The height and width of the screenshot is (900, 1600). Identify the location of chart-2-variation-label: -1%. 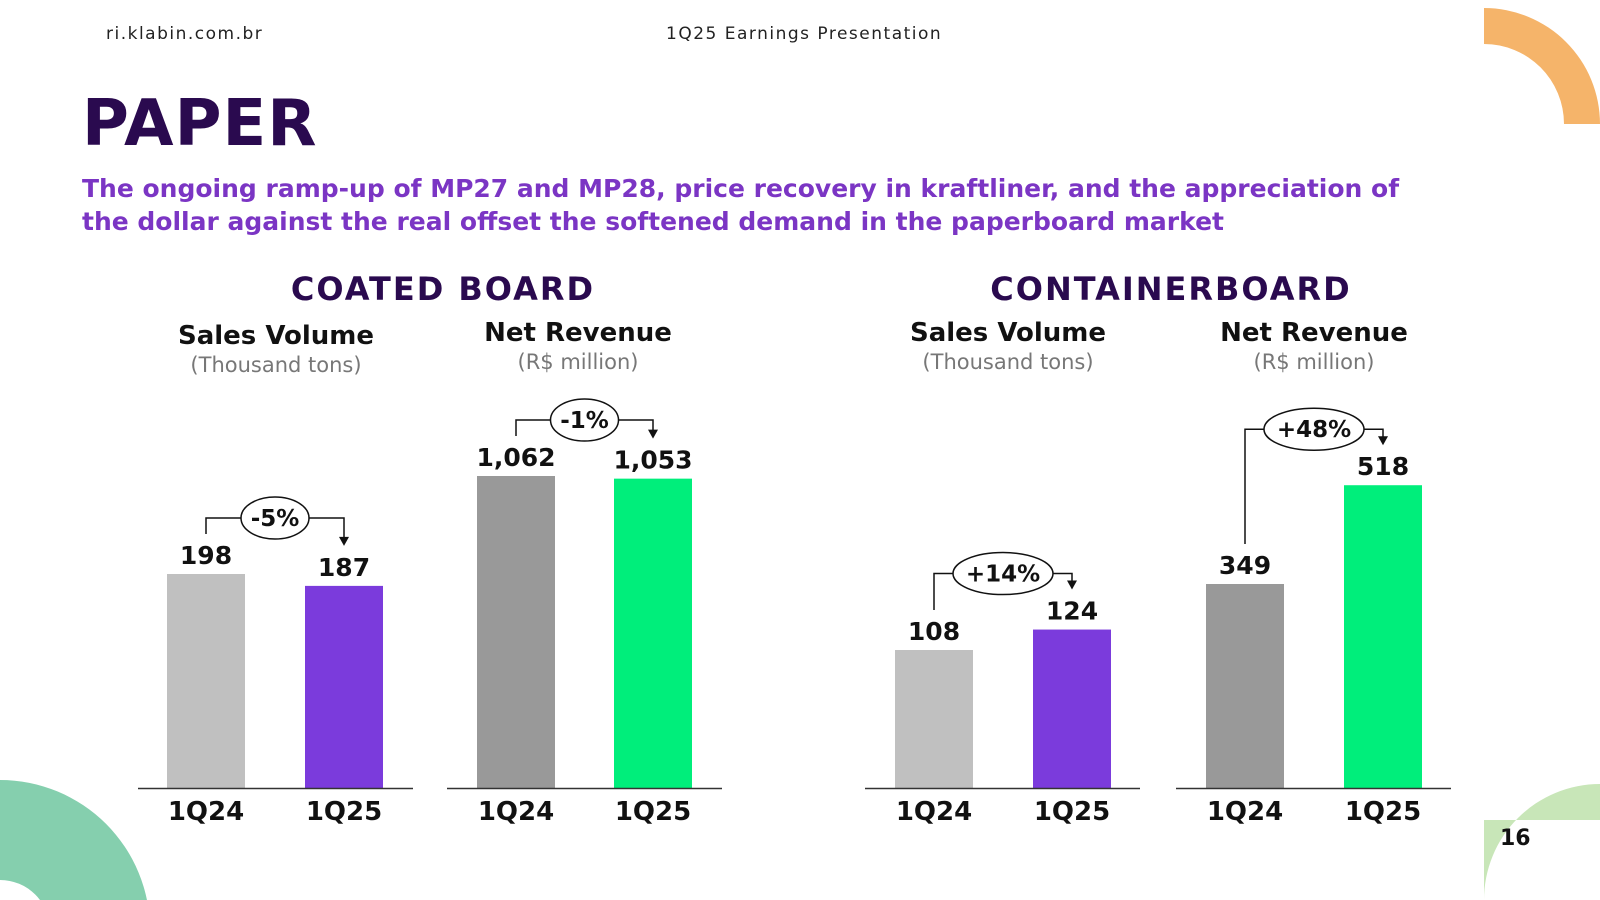
(584, 421).